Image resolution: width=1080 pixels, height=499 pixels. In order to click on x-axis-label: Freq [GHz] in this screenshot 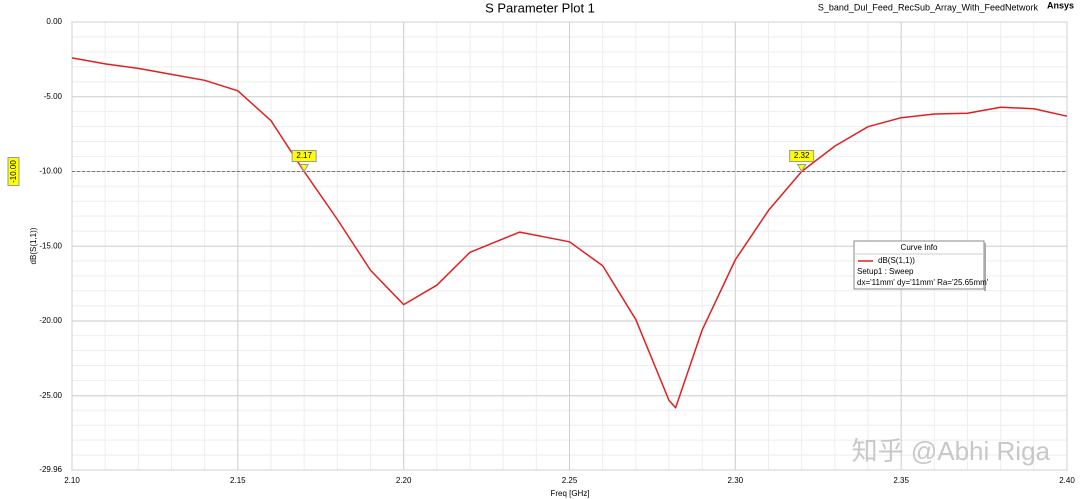, I will do `click(569, 493)`.